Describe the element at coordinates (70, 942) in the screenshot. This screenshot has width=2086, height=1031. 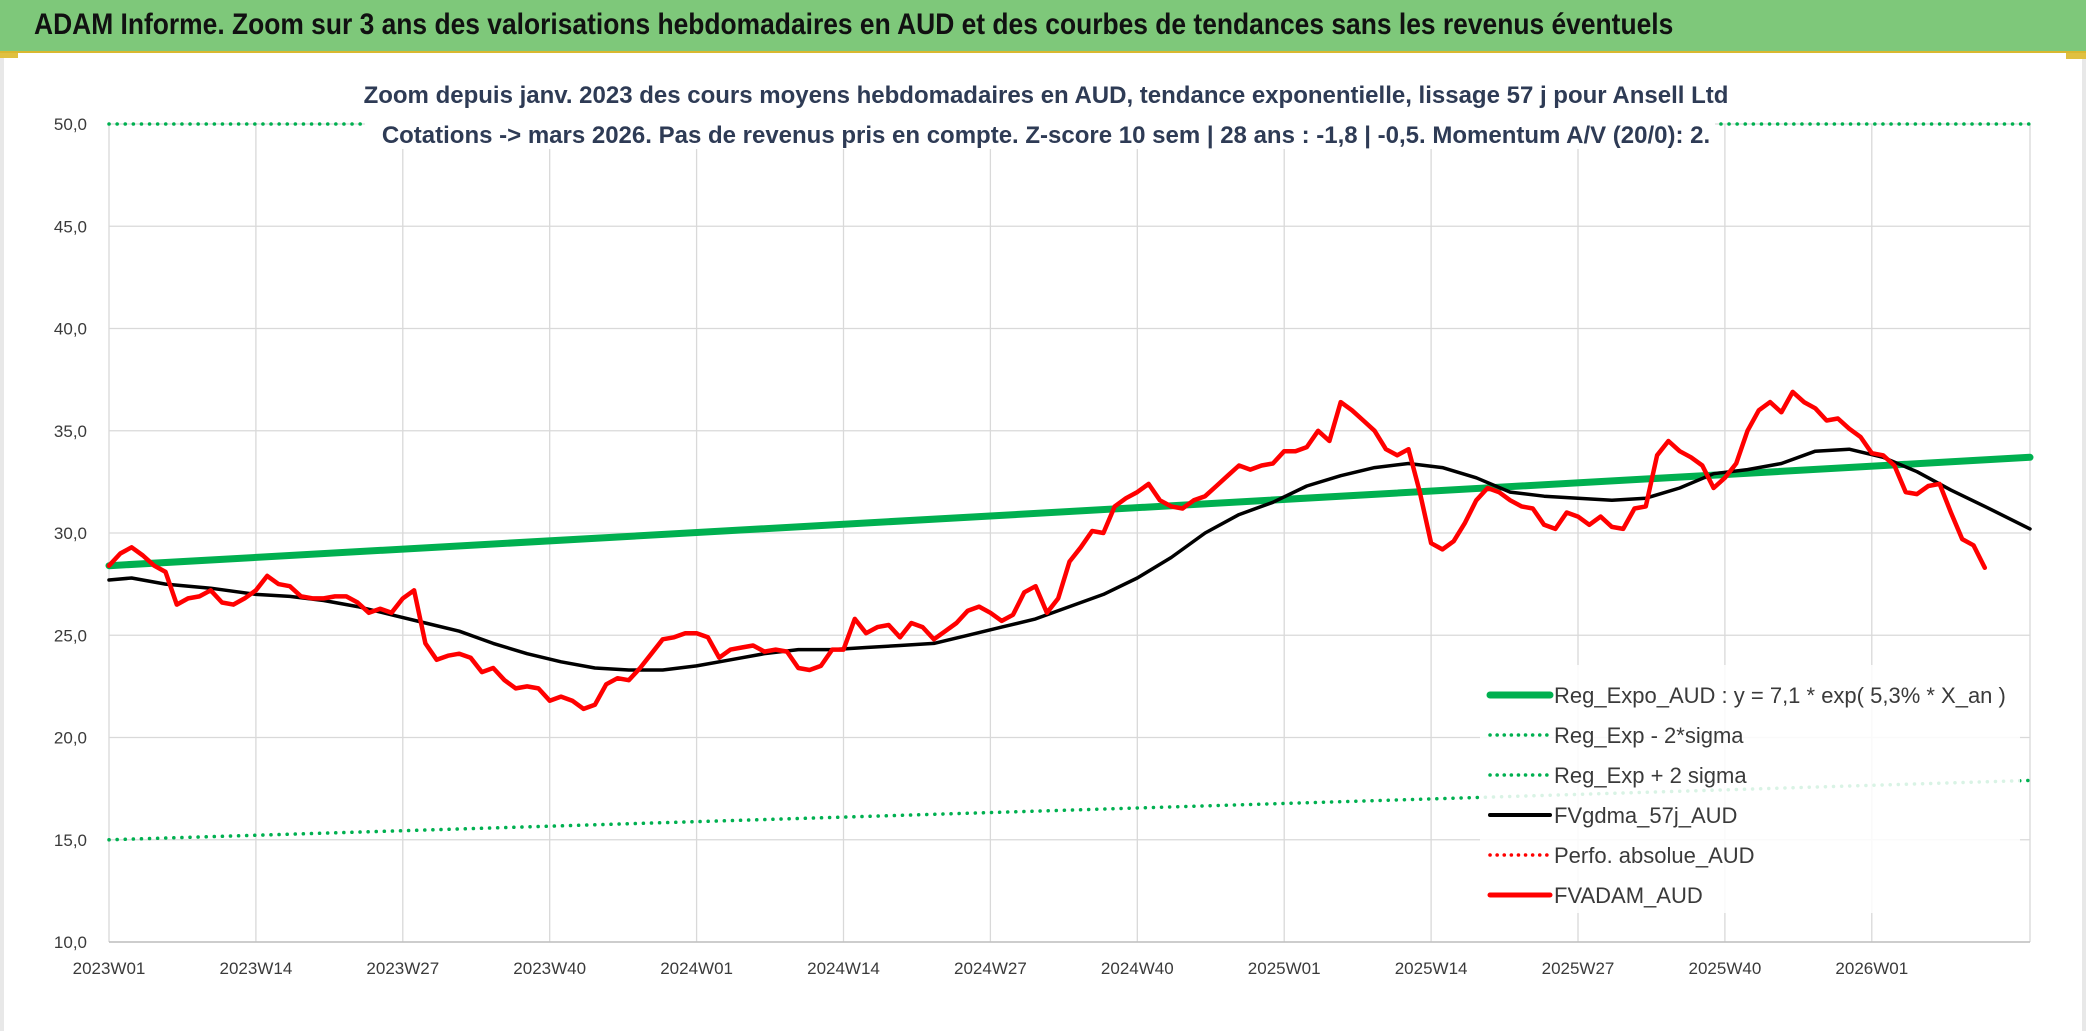
I see `y-tick-label: 10,0` at that location.